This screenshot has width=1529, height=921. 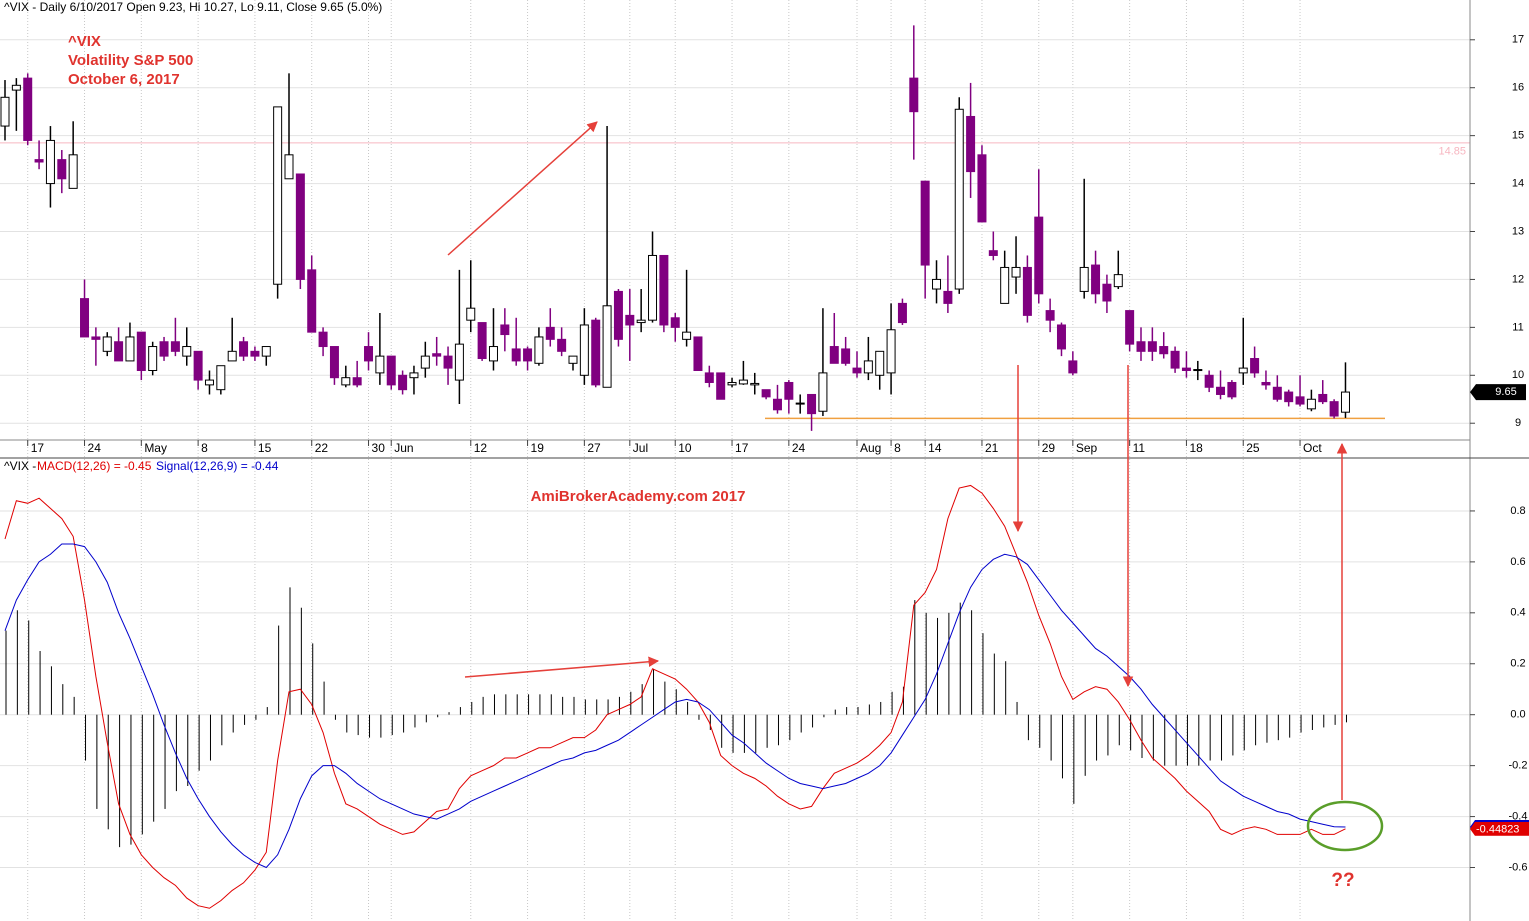 I want to click on y-tick-label: -0.6, so click(x=1518, y=867).